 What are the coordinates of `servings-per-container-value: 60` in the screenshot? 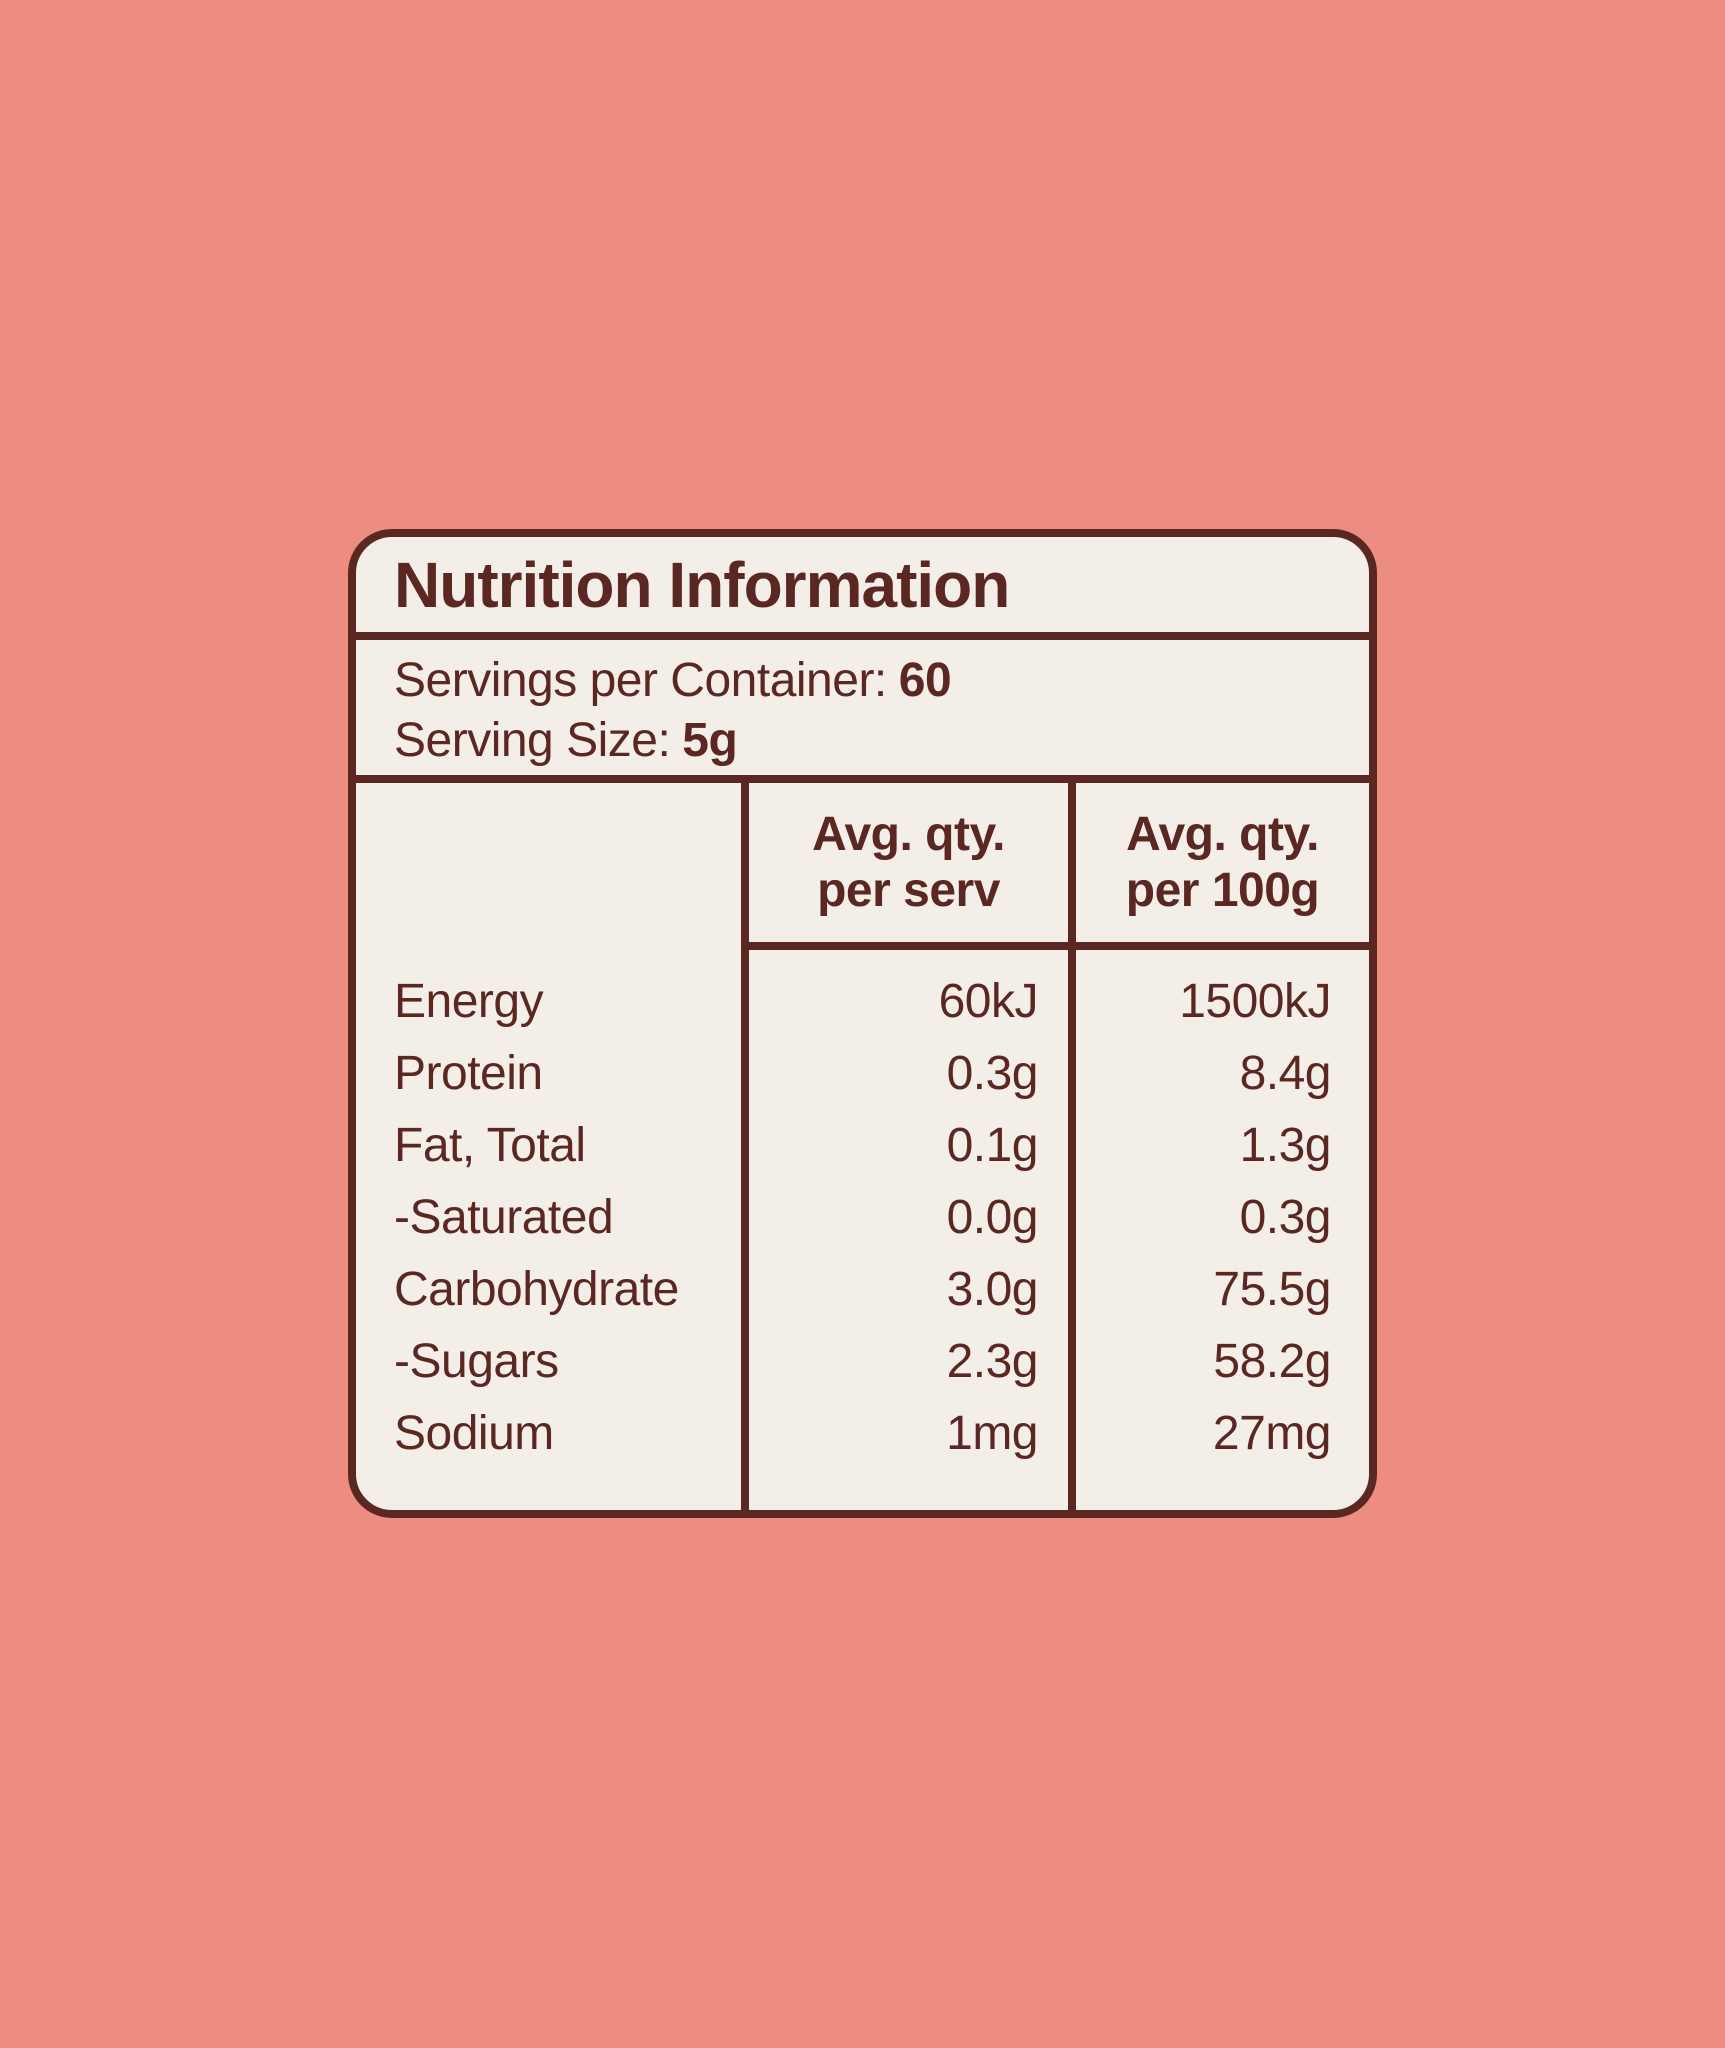 It's located at (925, 680).